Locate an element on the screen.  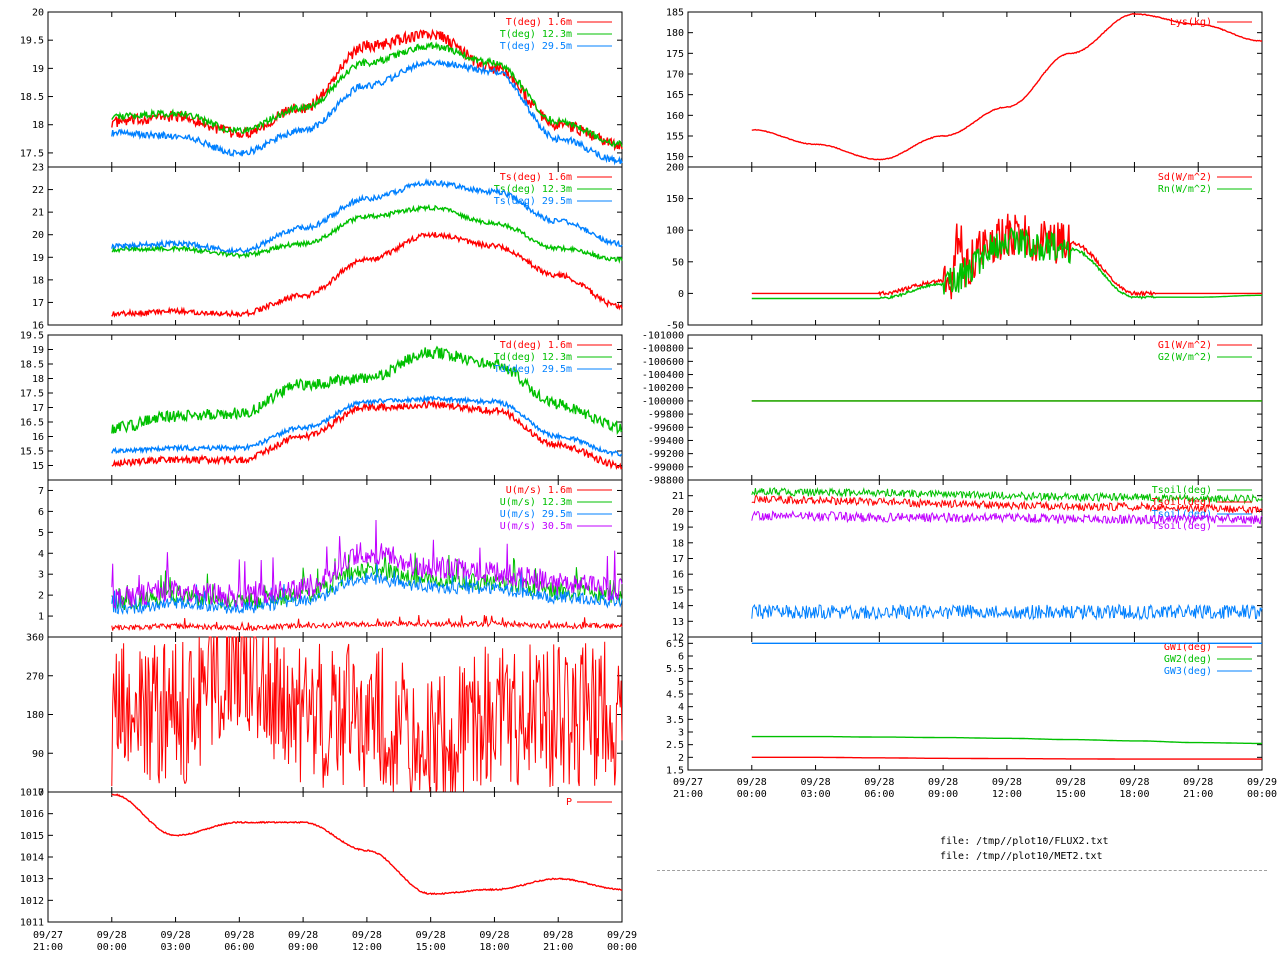
legend-label: U(m/s) 1.6m is located at coordinates (539, 490).